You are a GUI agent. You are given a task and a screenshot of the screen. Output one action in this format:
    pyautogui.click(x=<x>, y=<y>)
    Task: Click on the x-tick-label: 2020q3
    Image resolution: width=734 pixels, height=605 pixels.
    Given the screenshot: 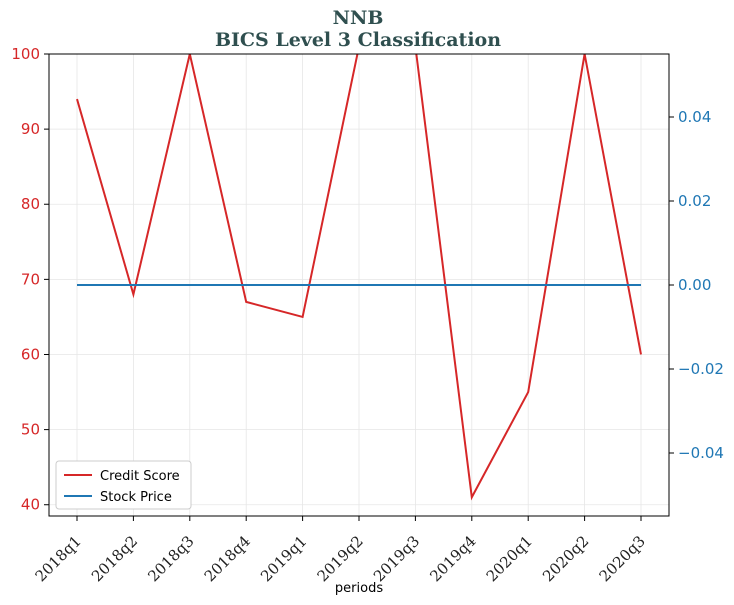 What is the action you would take?
    pyautogui.click(x=622, y=558)
    